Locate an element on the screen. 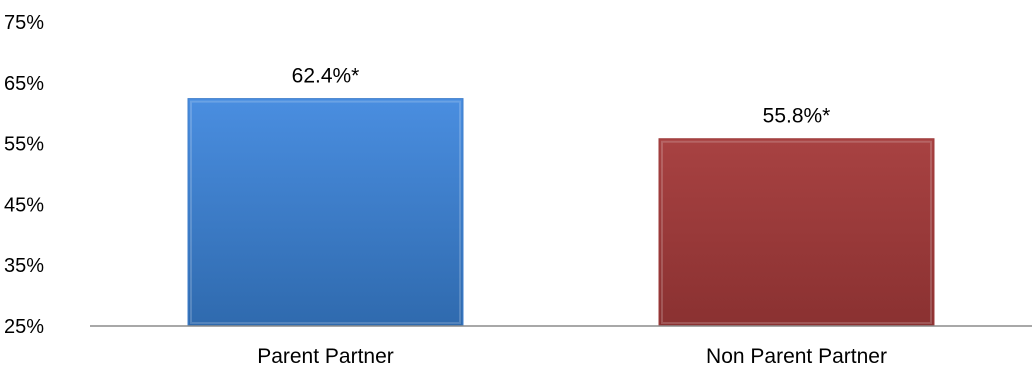 The image size is (1032, 373). bar-non-parent-partner is located at coordinates (796, 232).